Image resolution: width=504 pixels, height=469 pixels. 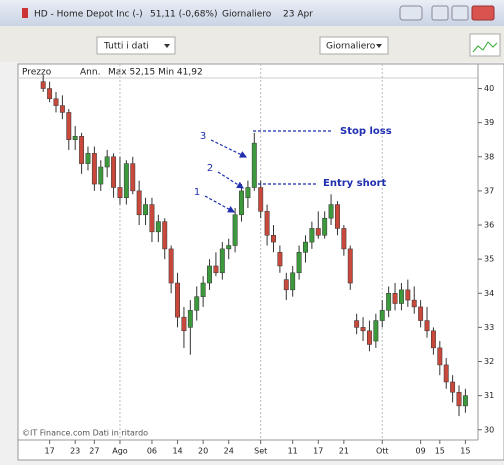 What do you see at coordinates (90, 73) in the screenshot?
I see `chart-notes-label: Ann.` at bounding box center [90, 73].